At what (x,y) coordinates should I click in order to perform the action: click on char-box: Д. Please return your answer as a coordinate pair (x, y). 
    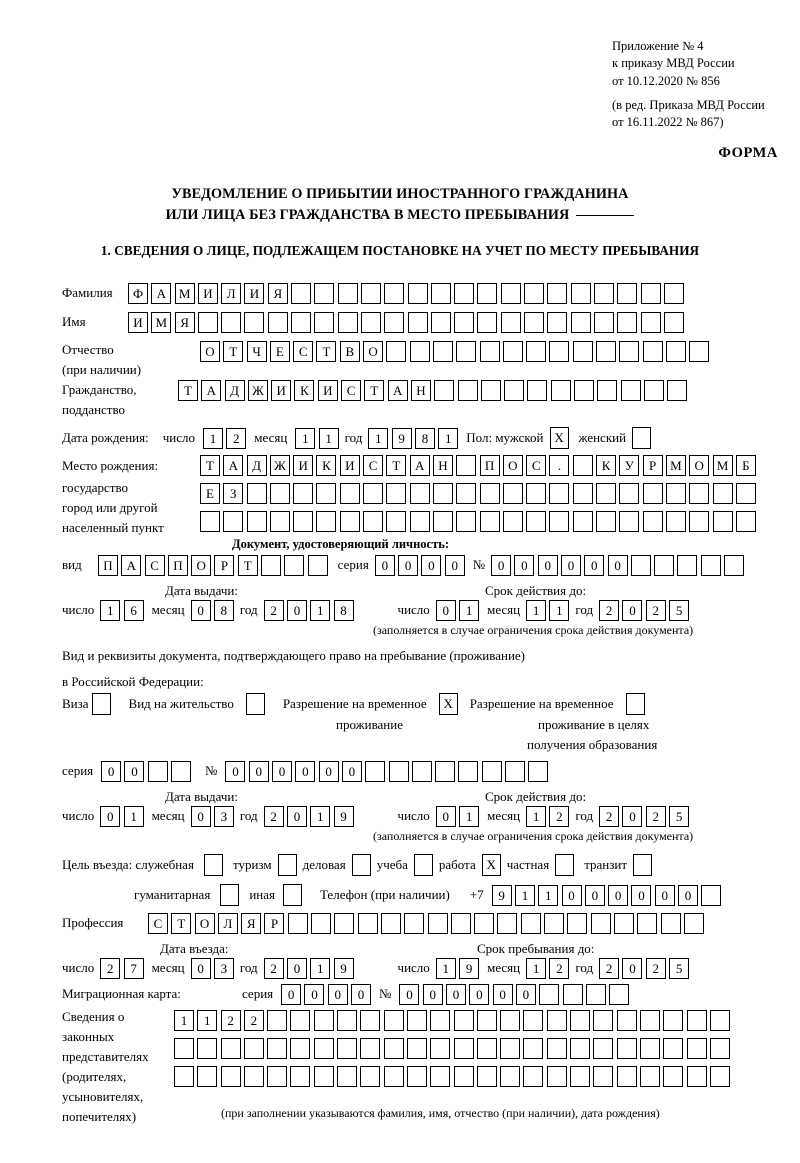
    Looking at the image, I should click on (234, 390).